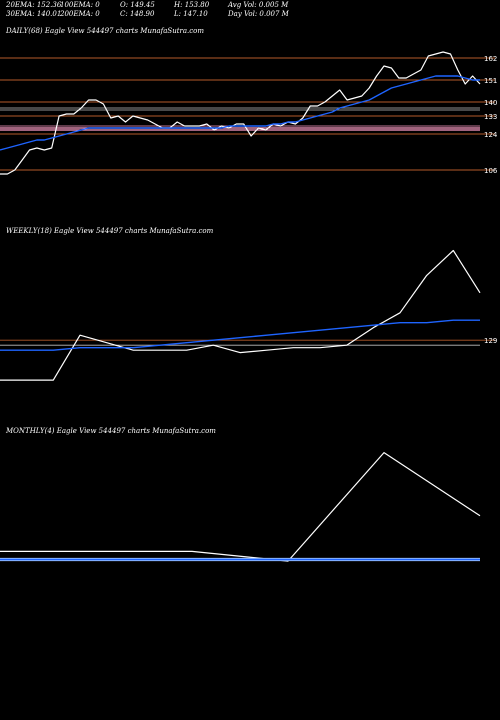 The height and width of the screenshot is (720, 500). What do you see at coordinates (137, 14) in the screenshot?
I see `stat-close: C: 148.90` at bounding box center [137, 14].